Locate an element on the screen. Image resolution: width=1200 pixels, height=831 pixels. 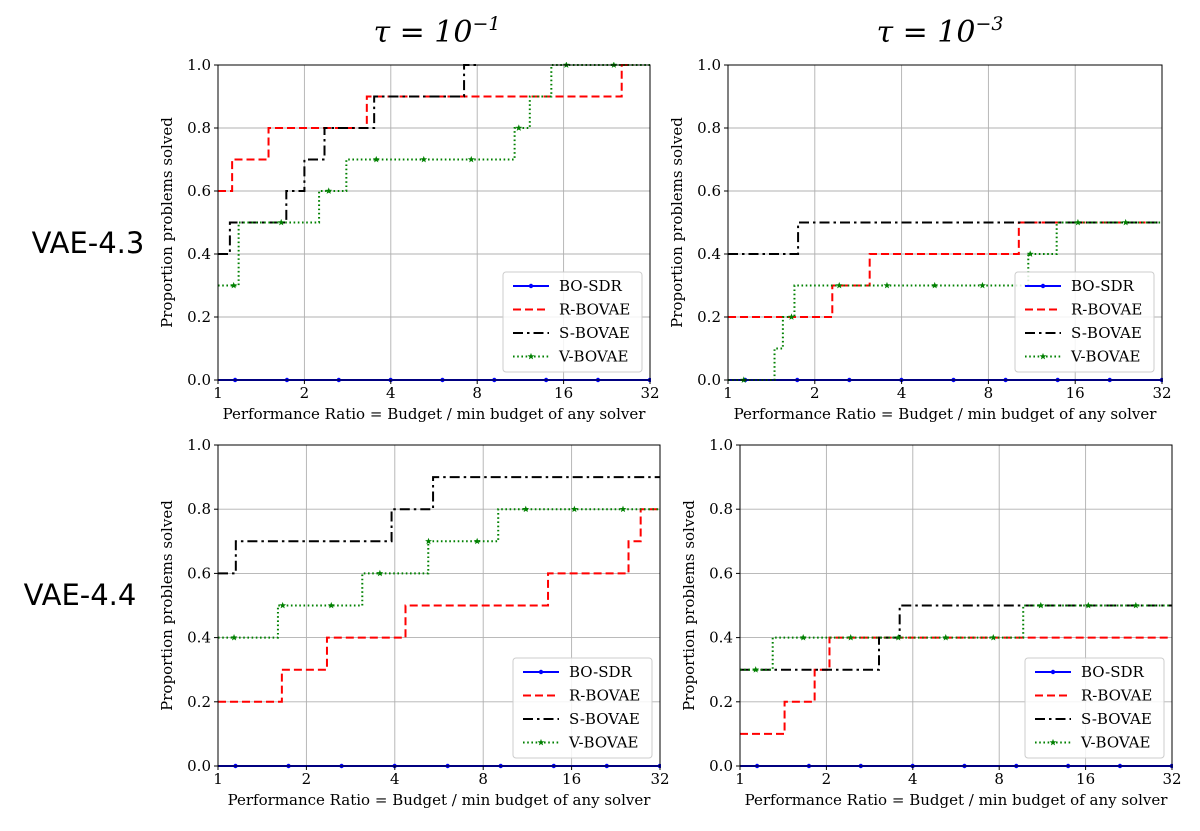
column-title-right: τ = 10−3 is located at coordinates (940, 31).